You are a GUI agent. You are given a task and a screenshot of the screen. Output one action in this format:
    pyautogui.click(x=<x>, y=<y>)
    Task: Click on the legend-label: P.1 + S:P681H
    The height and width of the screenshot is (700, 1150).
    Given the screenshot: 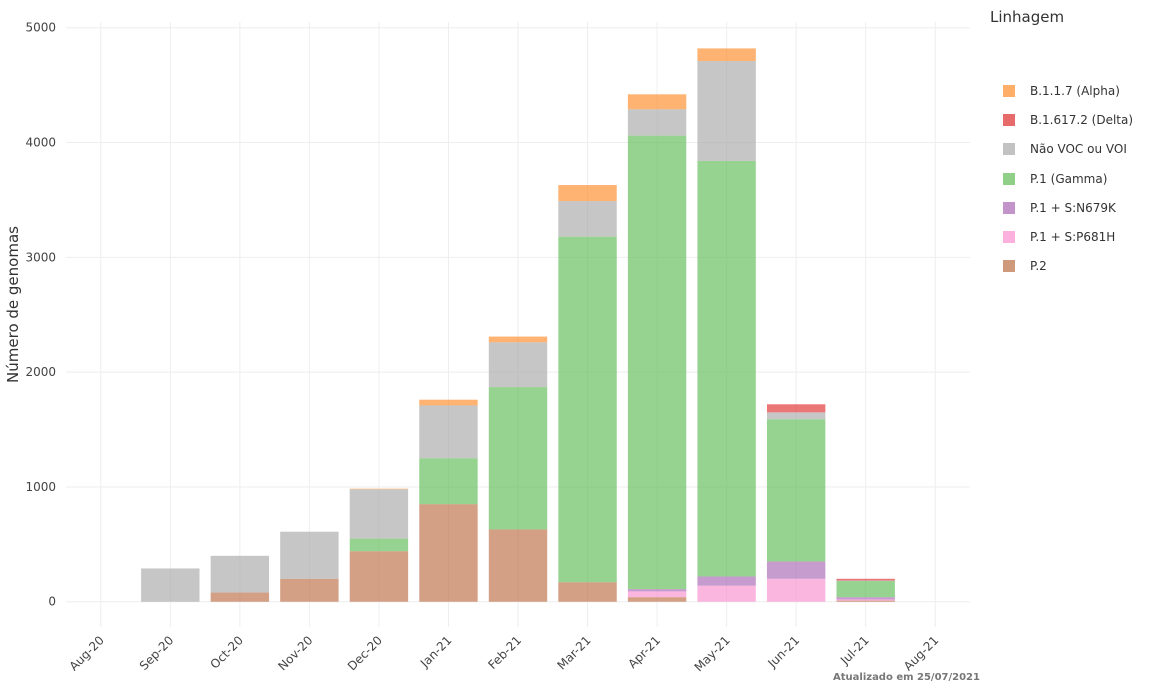 What is the action you would take?
    pyautogui.click(x=1073, y=237)
    